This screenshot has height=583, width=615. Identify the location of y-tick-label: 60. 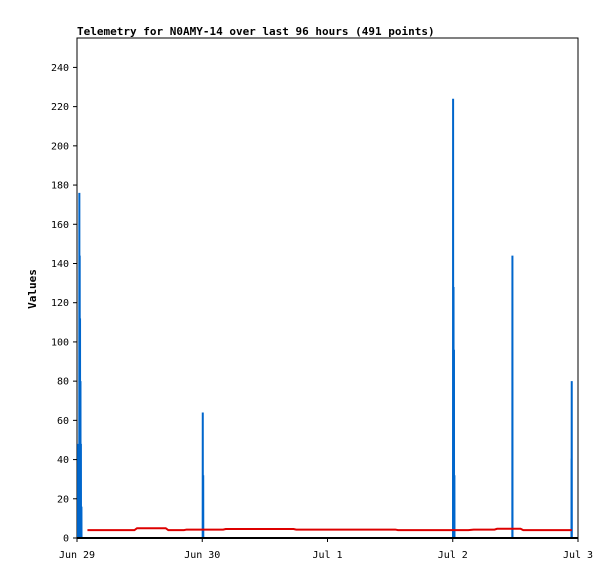
(63, 421).